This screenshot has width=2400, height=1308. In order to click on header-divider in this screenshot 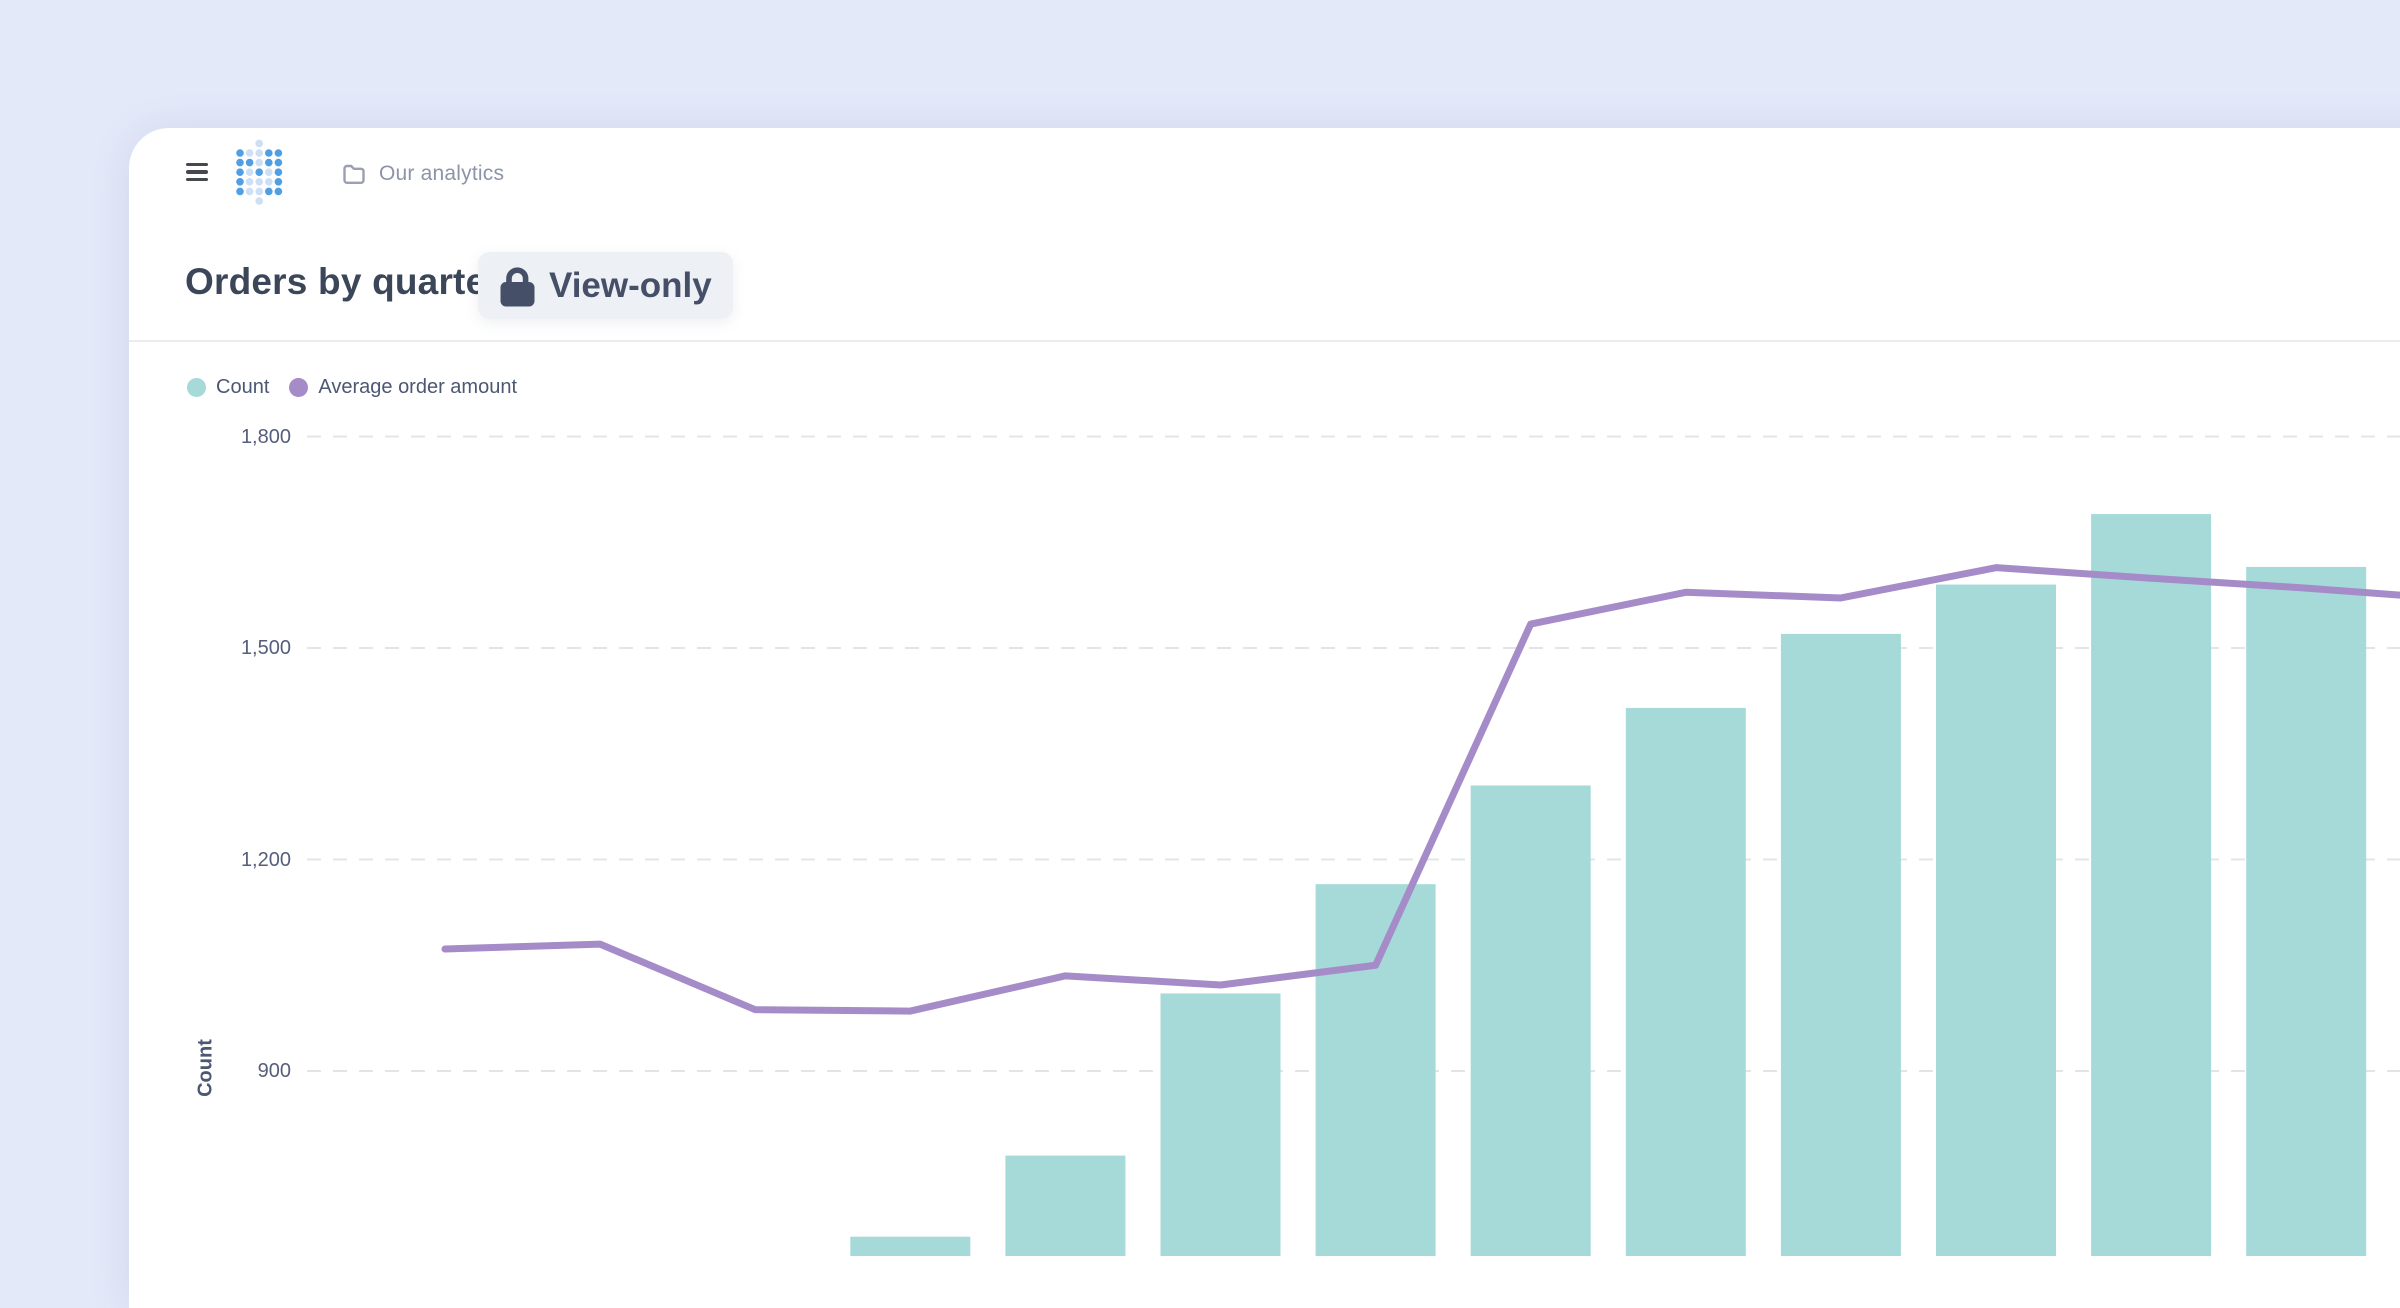, I will do `click(1264, 341)`.